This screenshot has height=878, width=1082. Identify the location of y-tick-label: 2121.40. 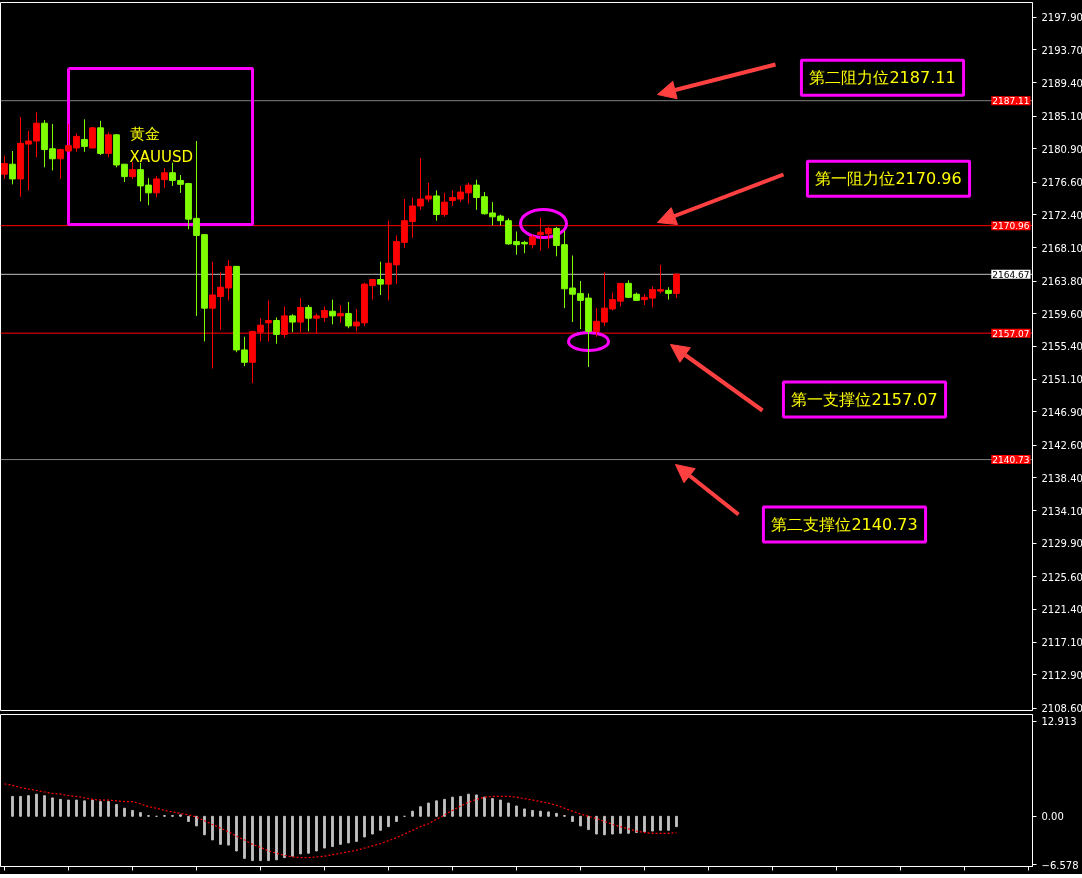
(1061, 610).